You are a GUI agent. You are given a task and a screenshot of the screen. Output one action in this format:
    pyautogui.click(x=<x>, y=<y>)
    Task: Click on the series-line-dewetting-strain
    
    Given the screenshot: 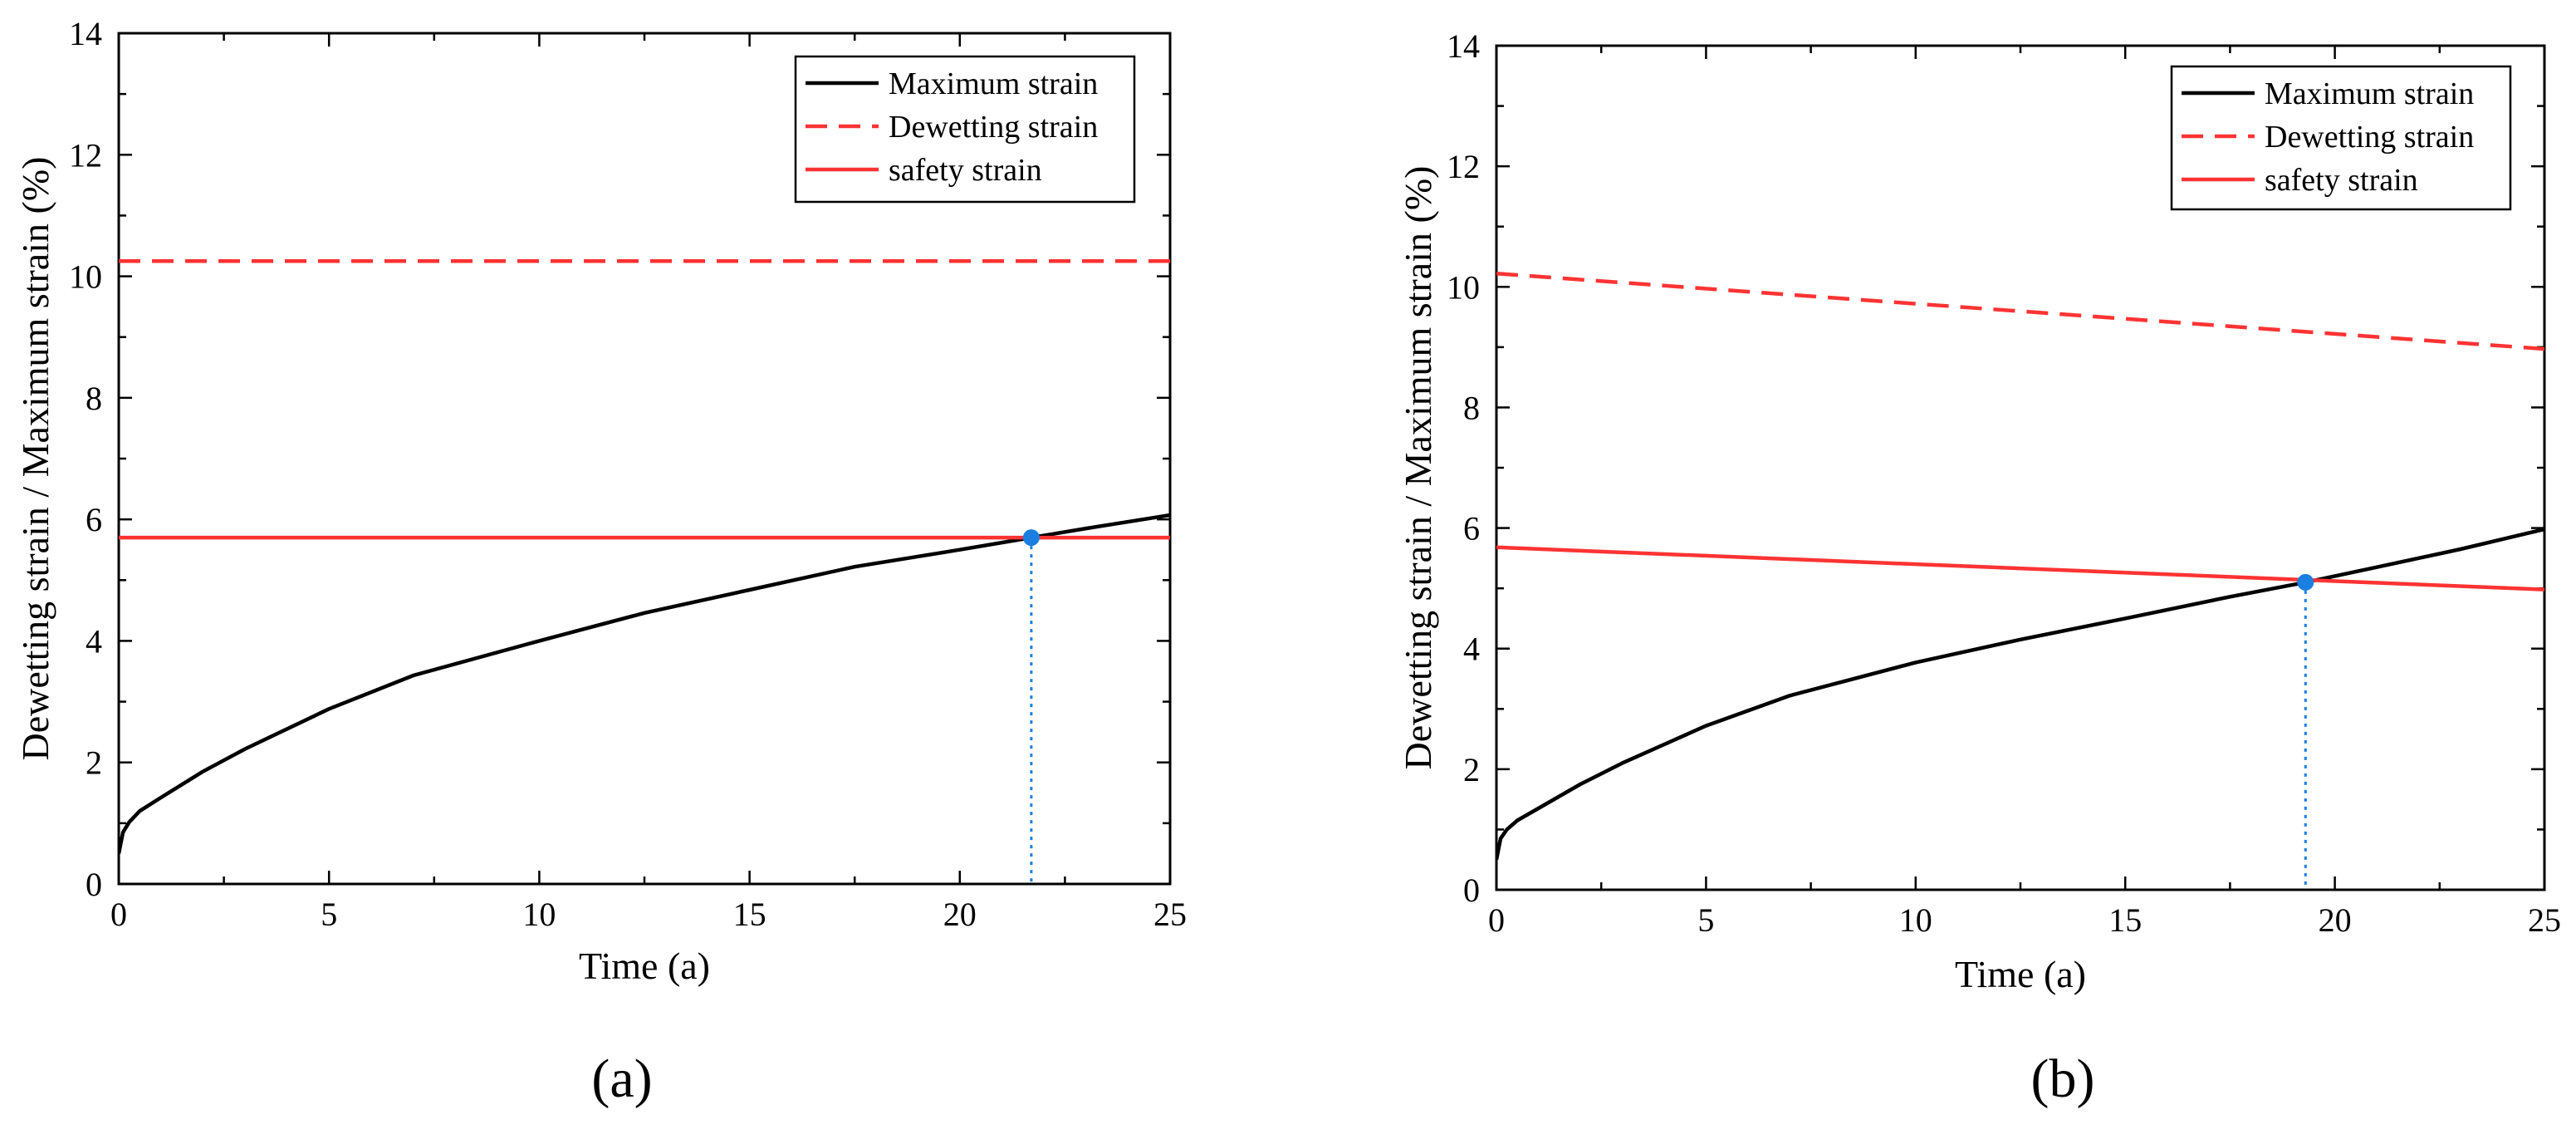 What is the action you would take?
    pyautogui.click(x=2020, y=311)
    